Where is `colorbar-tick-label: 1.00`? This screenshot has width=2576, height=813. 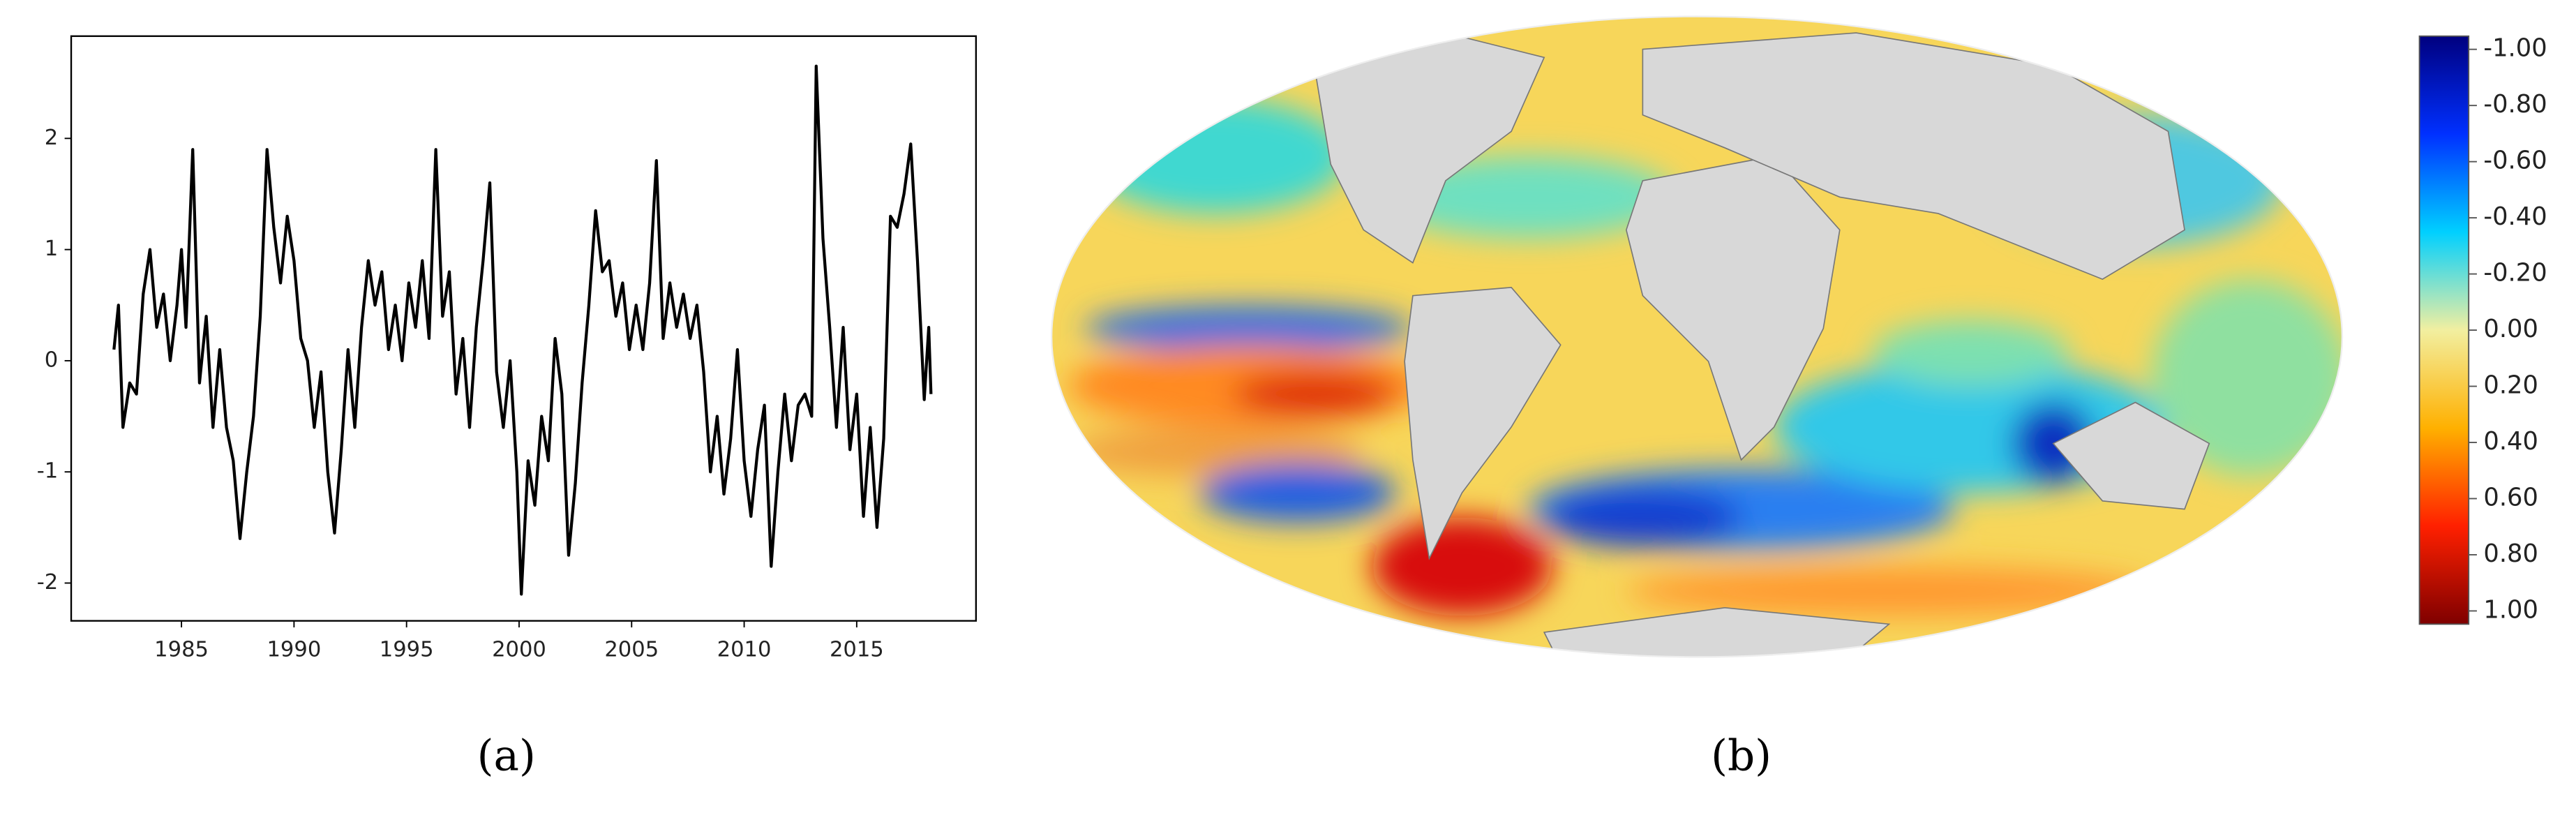
colorbar-tick-label: 1.00 is located at coordinates (2510, 609).